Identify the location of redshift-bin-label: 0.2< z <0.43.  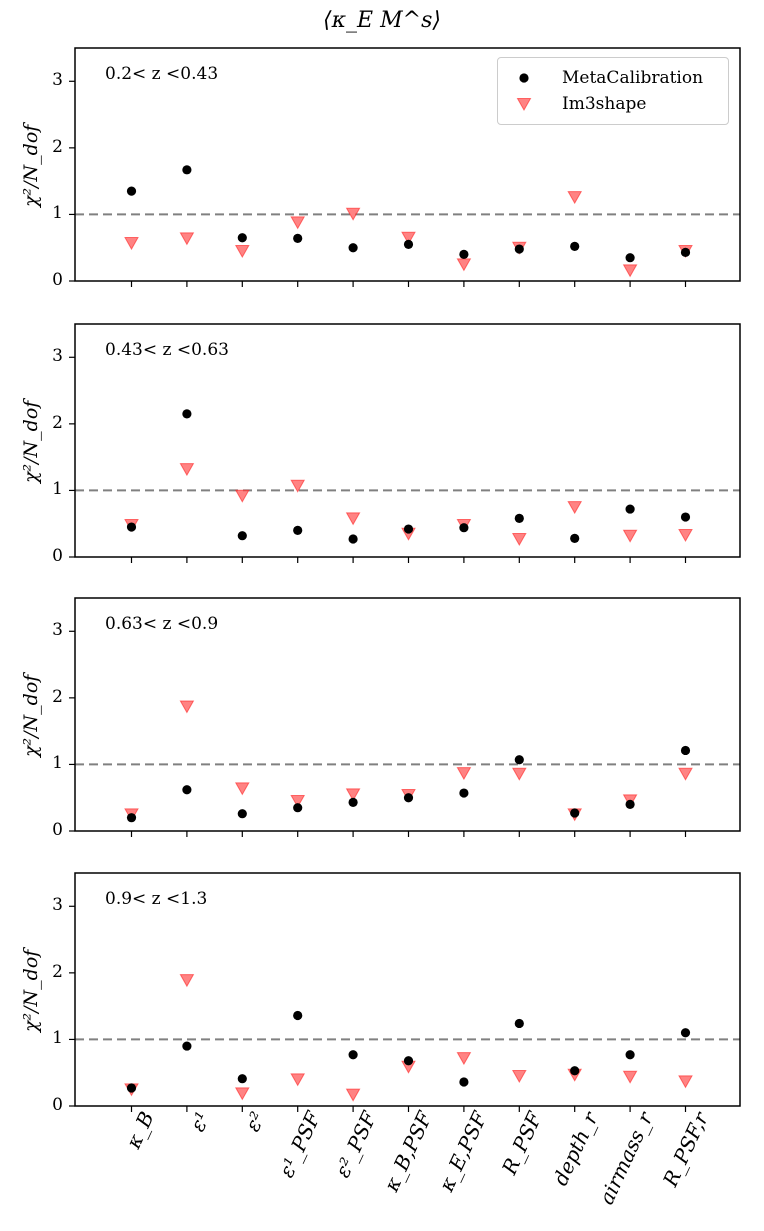
(162, 74).